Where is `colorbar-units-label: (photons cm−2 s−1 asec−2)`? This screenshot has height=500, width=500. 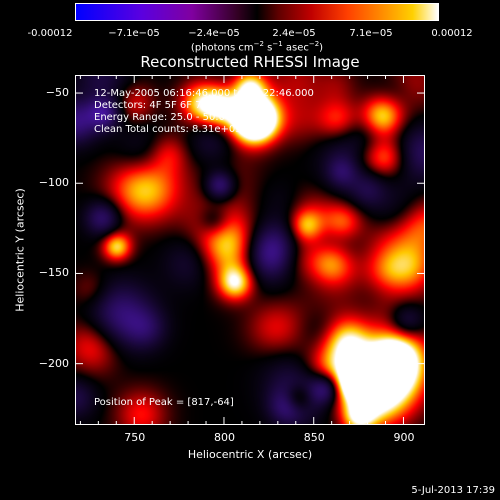
colorbar-units-label: (photons cm−2 s−1 asec−2) is located at coordinates (257, 47).